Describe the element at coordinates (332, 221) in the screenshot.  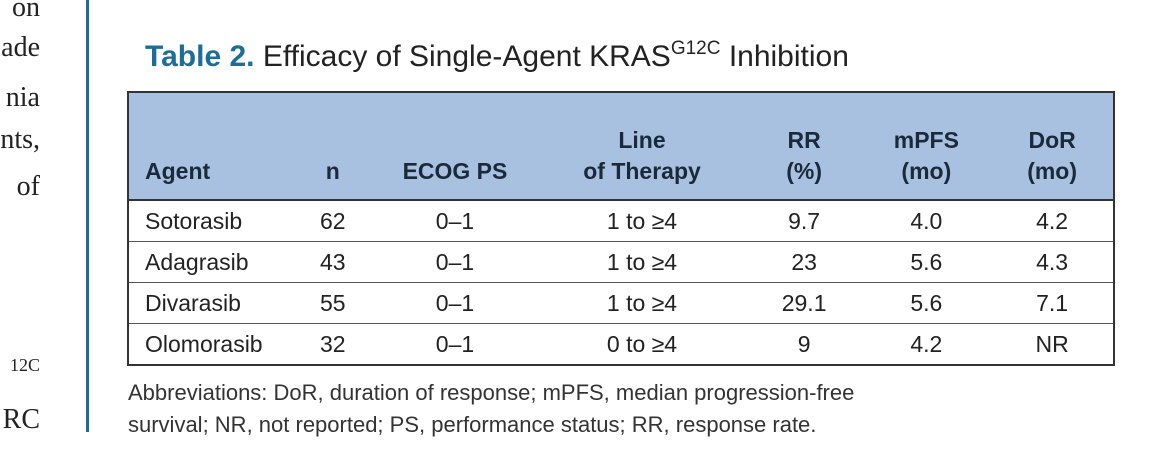
I see `cell-n: 62` at that location.